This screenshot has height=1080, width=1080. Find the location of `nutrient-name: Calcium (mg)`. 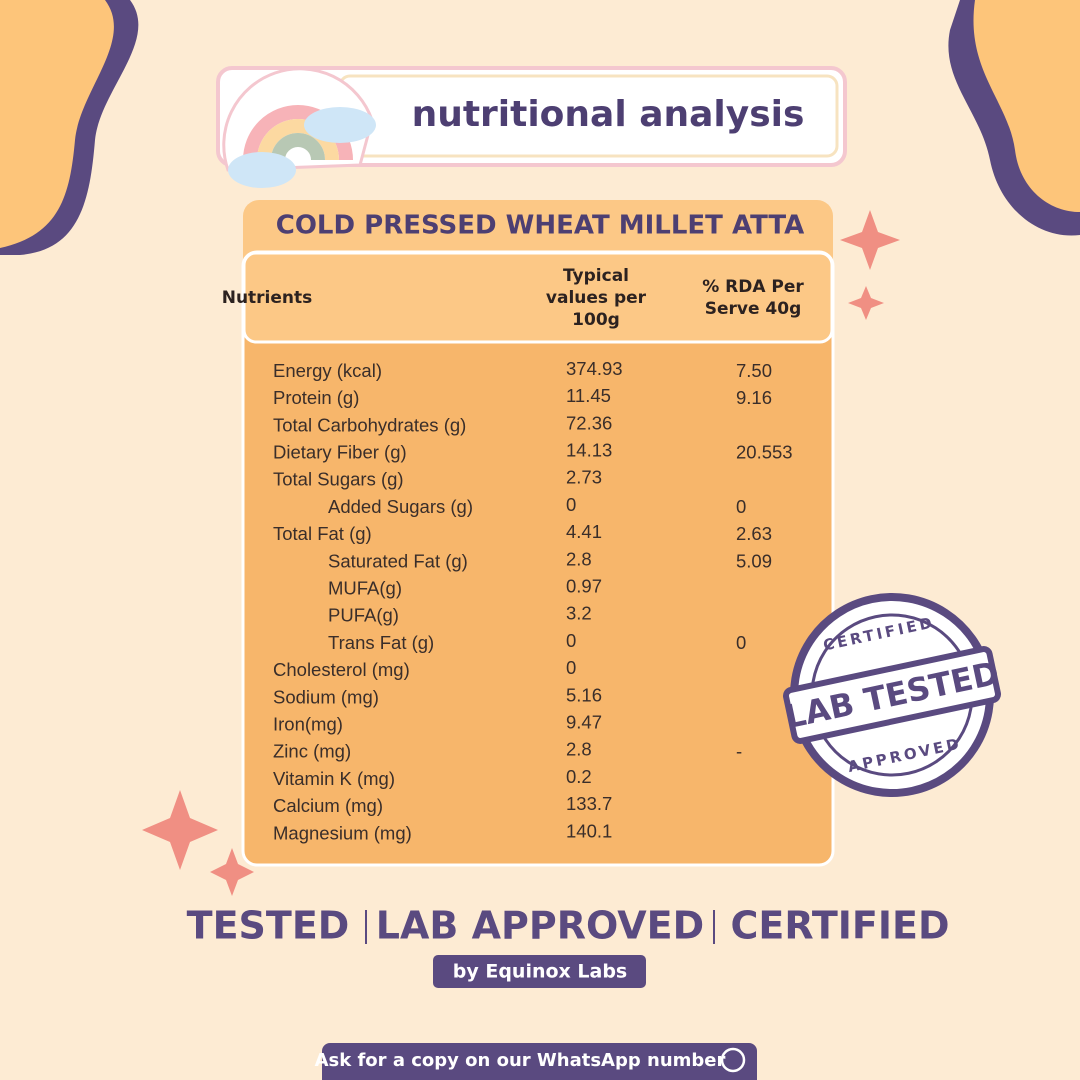

nutrient-name: Calcium (mg) is located at coordinates (328, 805).